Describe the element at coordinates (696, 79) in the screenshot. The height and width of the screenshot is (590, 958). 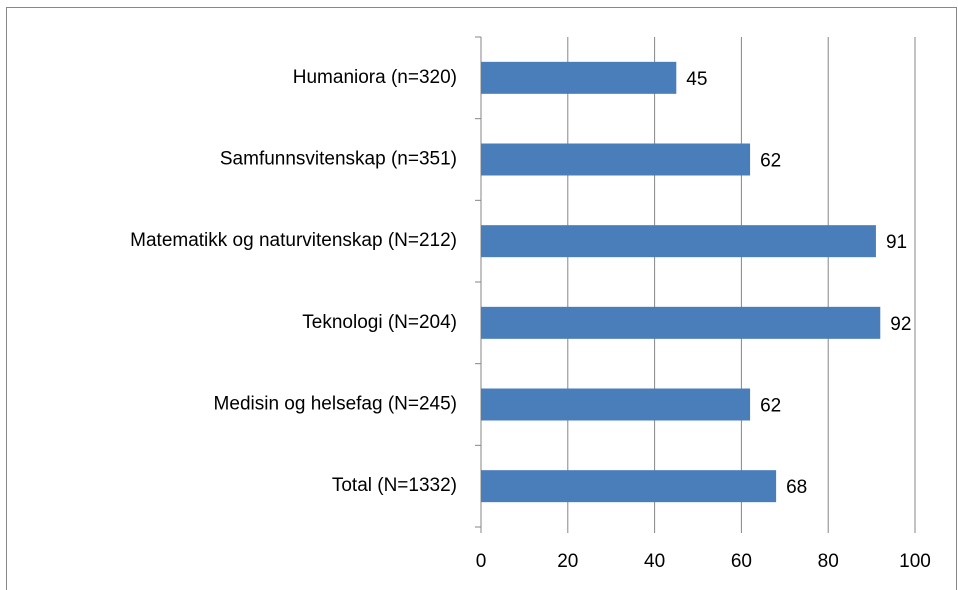
I see `value-label: 45` at that location.